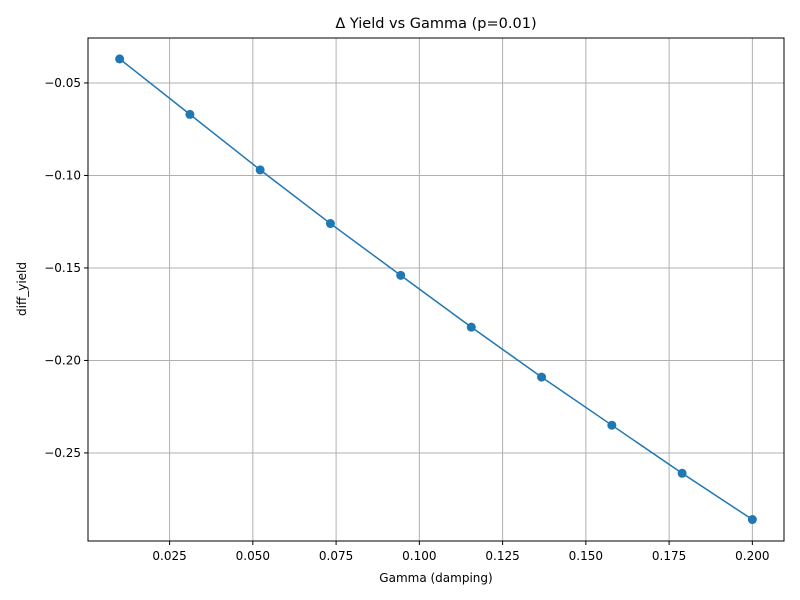  What do you see at coordinates (586, 556) in the screenshot?
I see `x-tick-label: 0.150` at bounding box center [586, 556].